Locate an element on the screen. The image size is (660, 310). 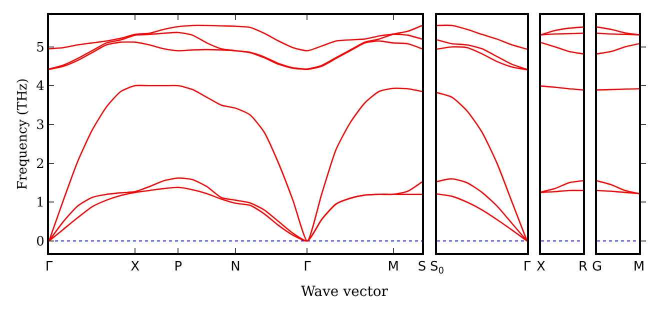
x-tick-label: G is located at coordinates (597, 267).